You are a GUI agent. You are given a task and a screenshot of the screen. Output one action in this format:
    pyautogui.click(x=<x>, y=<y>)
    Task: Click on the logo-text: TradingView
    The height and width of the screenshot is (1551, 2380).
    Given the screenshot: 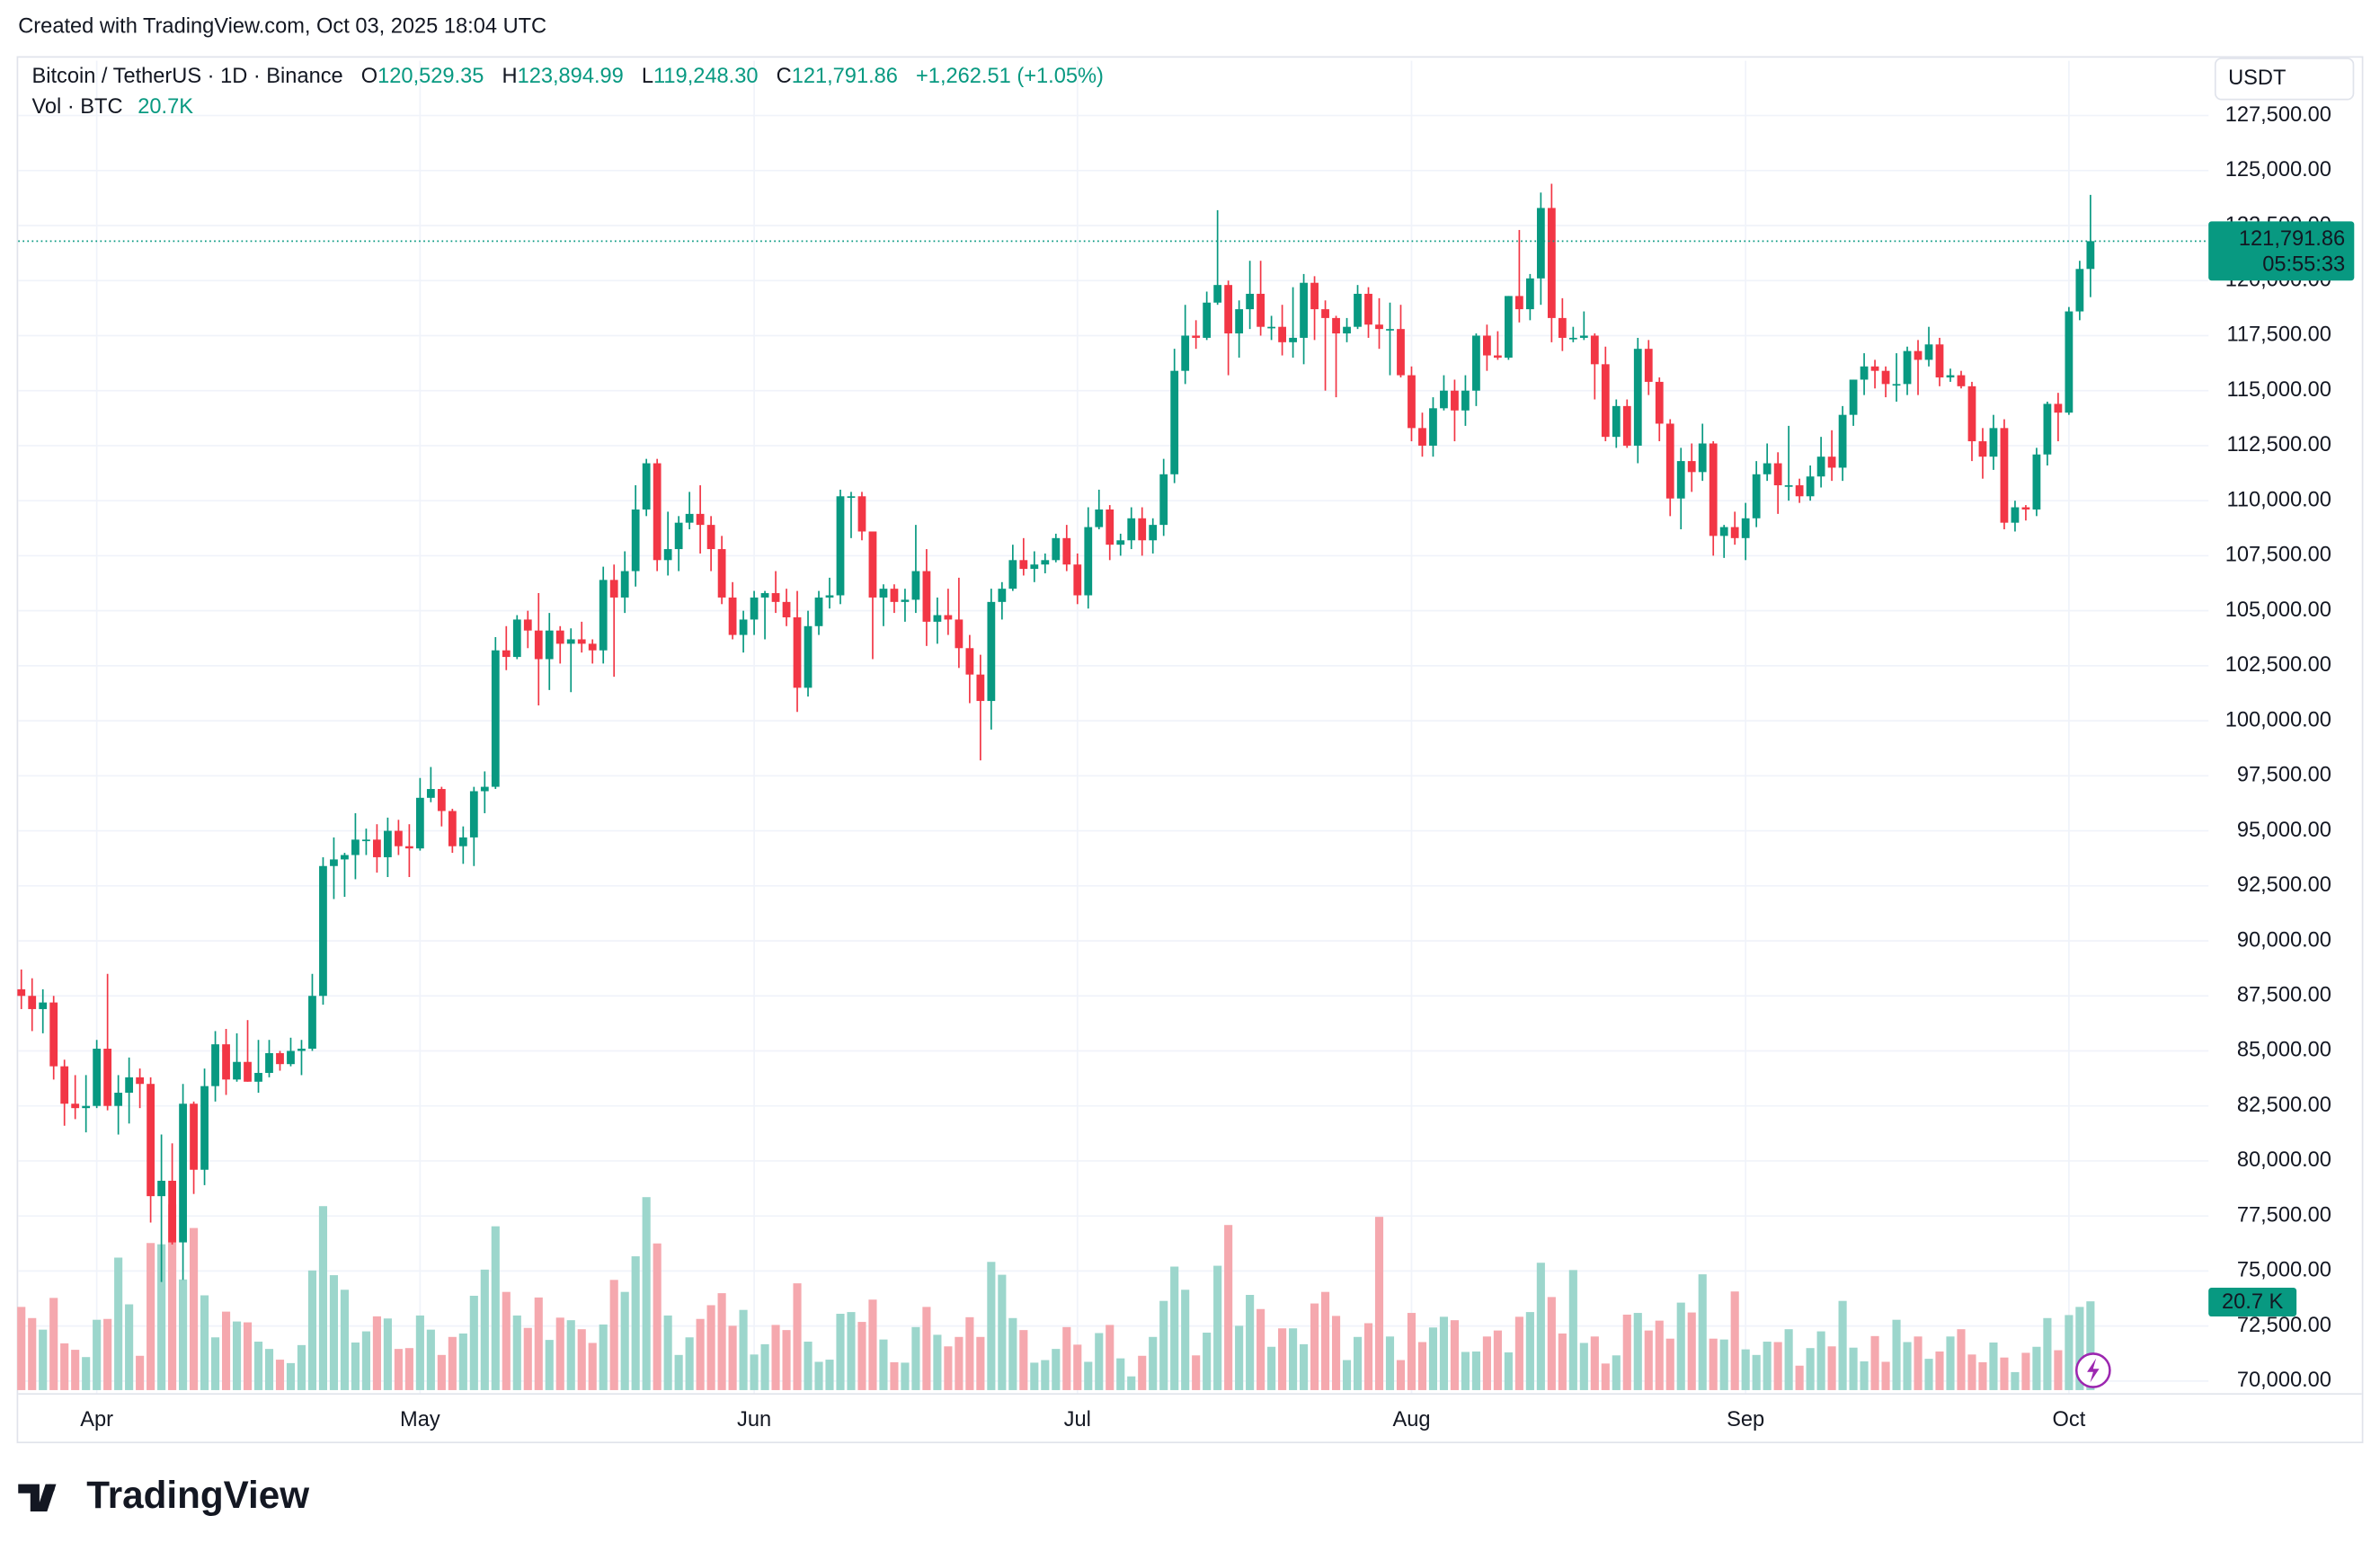 What is the action you would take?
    pyautogui.click(x=197, y=1495)
    